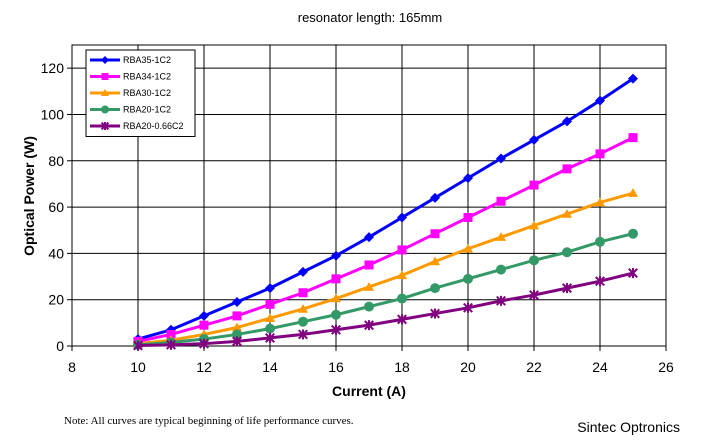  What do you see at coordinates (534, 367) in the screenshot?
I see `x-tick-label: 22` at bounding box center [534, 367].